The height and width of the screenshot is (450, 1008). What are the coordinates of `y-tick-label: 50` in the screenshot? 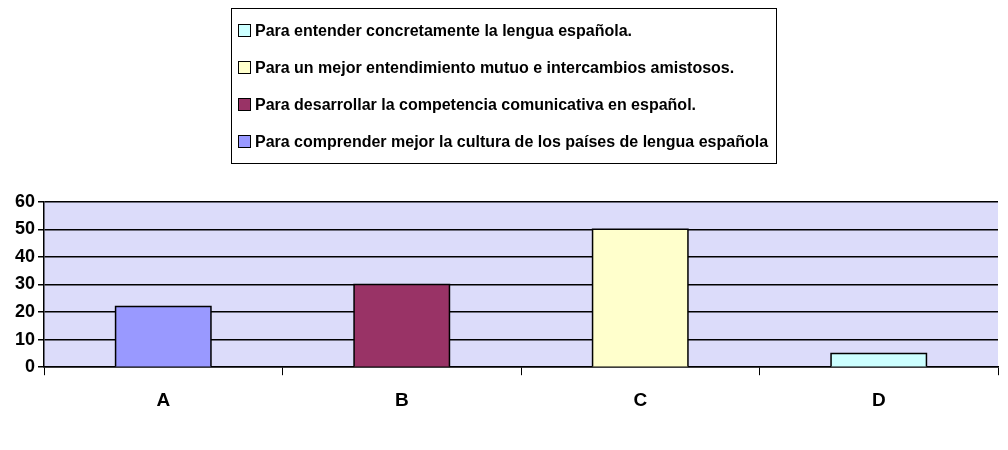 It's located at (25, 228).